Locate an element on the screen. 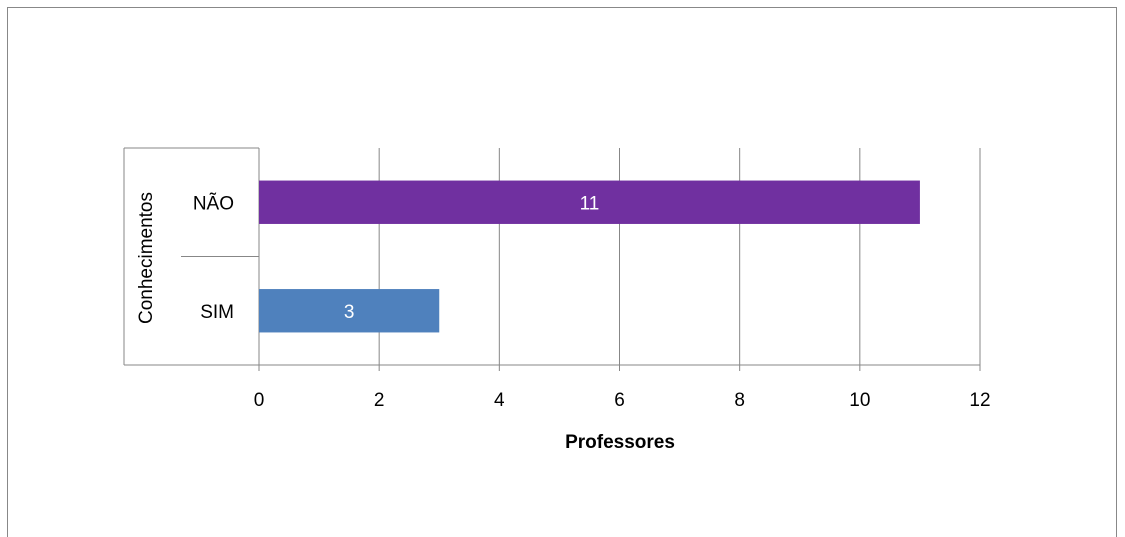  x-tick-label-3: 6 is located at coordinates (619, 400).